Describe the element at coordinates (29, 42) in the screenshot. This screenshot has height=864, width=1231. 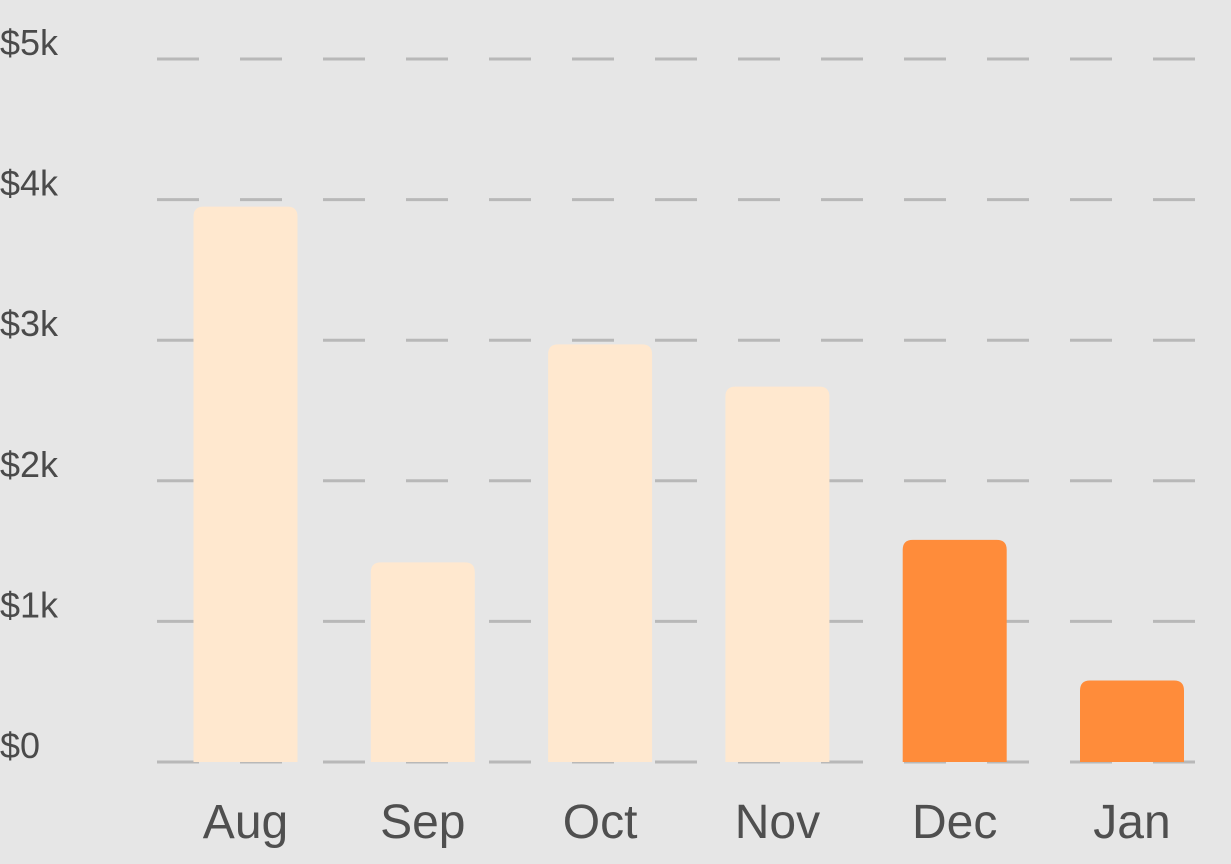
I see `y-tick-label: $5k` at that location.